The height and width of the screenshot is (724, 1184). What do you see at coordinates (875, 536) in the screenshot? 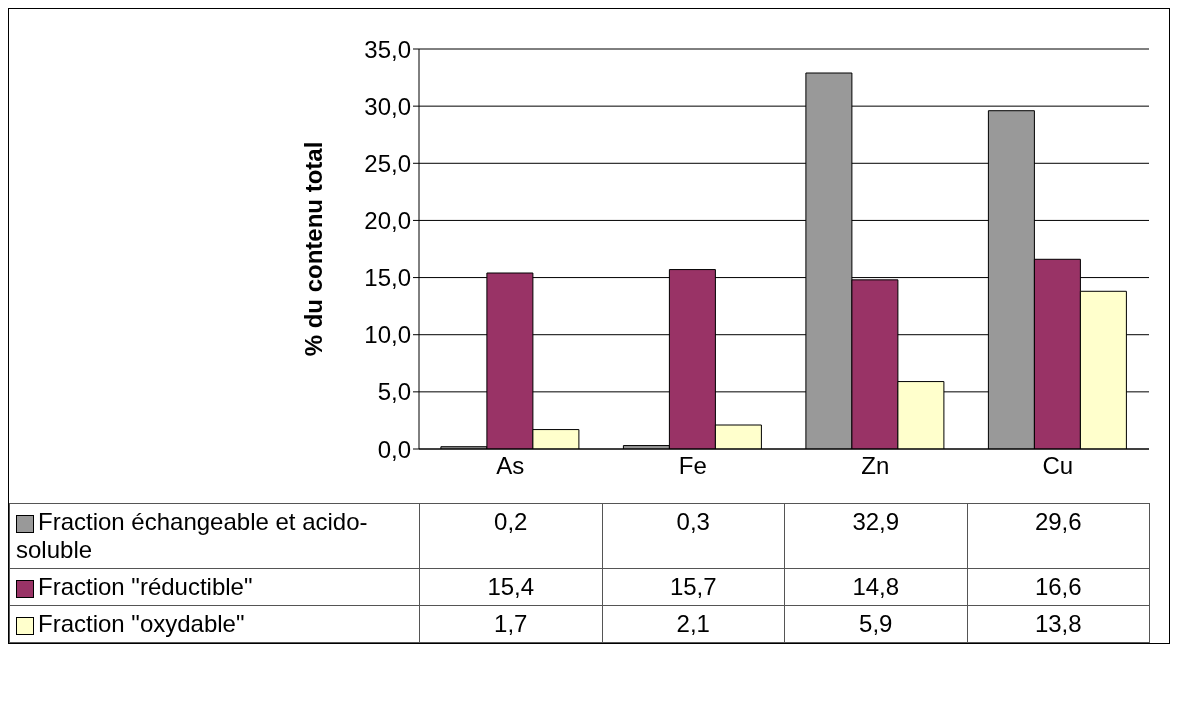
I see `data-label: 32,9` at bounding box center [875, 536].